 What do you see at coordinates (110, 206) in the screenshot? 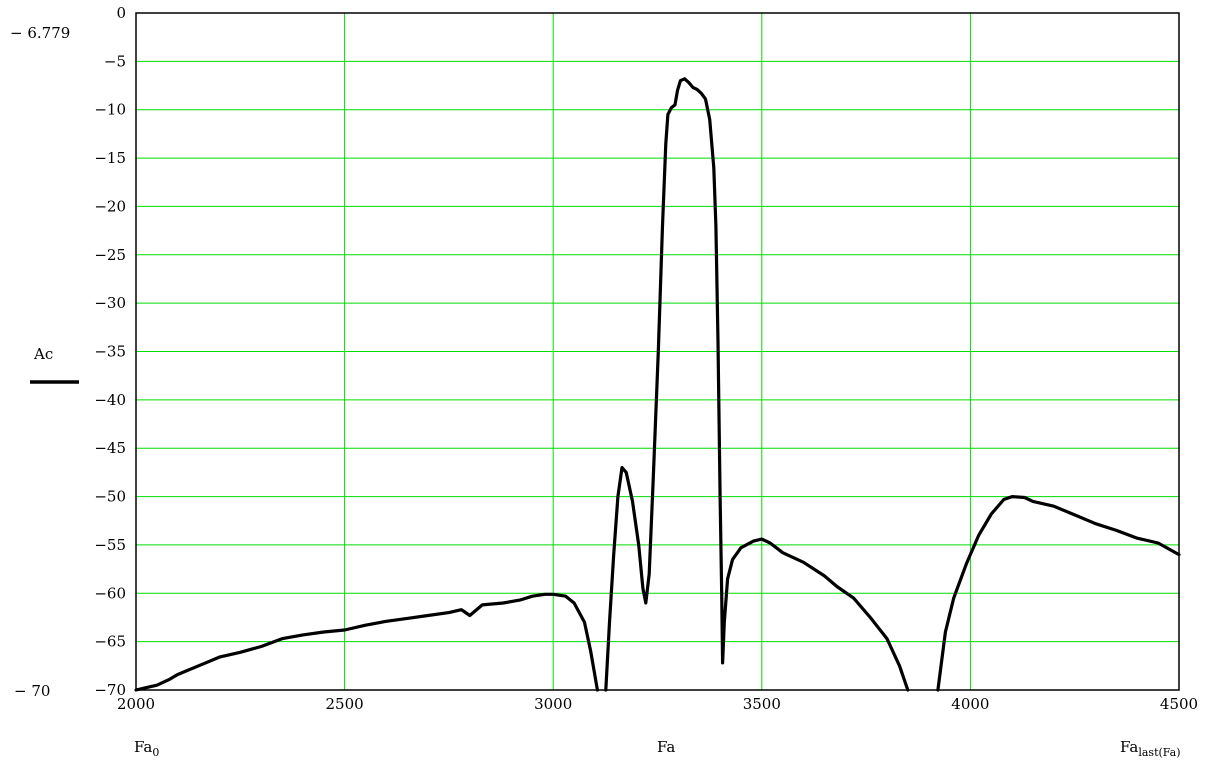
I see `y-tick-label: −20` at bounding box center [110, 206].